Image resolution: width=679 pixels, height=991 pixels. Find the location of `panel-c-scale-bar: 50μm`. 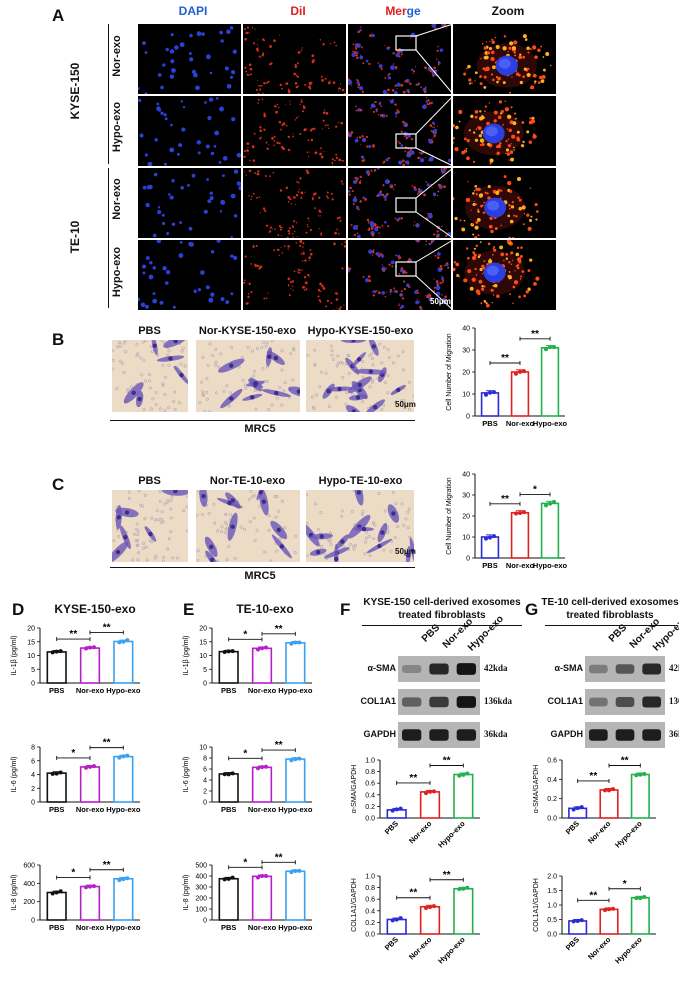

panel-c-scale-bar: 50μm is located at coordinates (405, 551).